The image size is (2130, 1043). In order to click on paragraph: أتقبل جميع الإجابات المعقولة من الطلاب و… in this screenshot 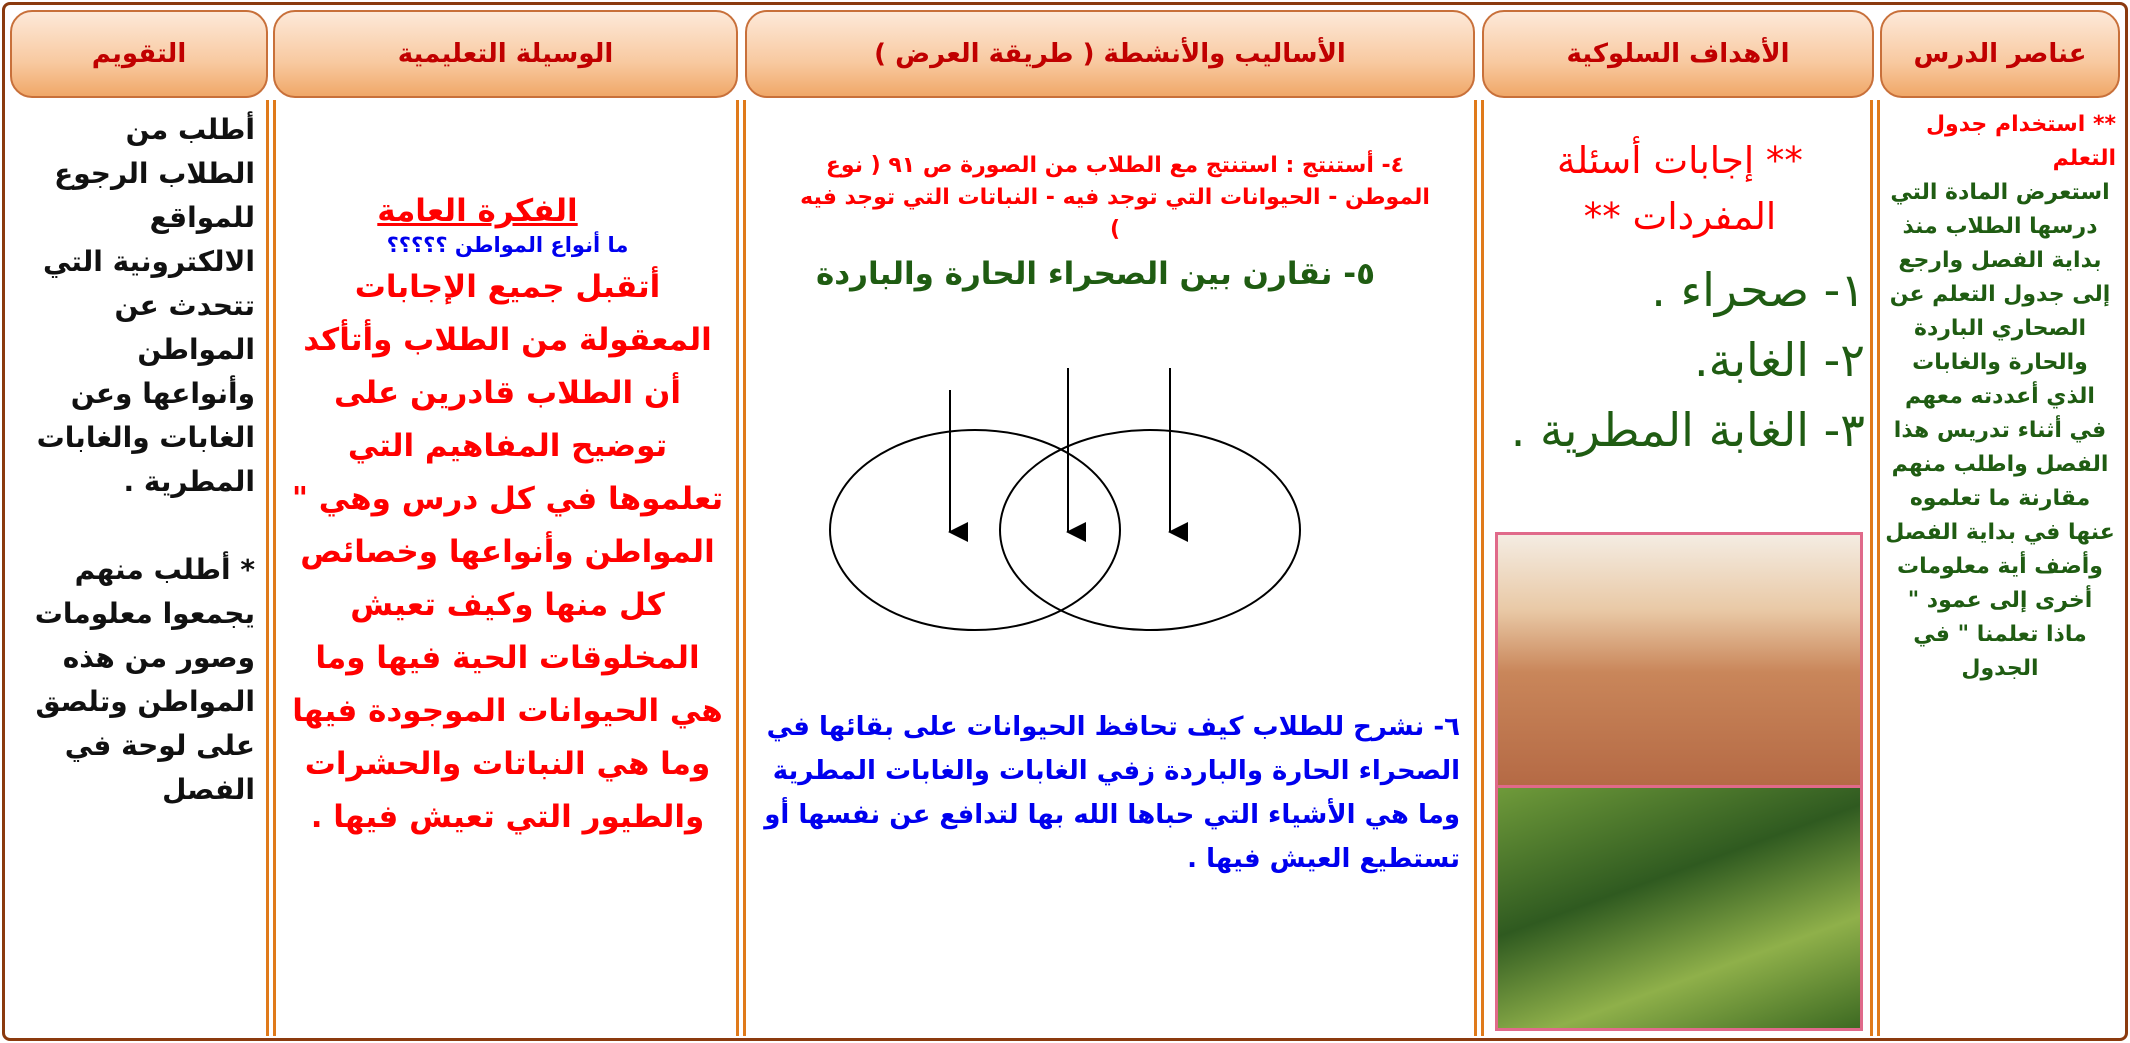, I will do `click(507, 552)`.